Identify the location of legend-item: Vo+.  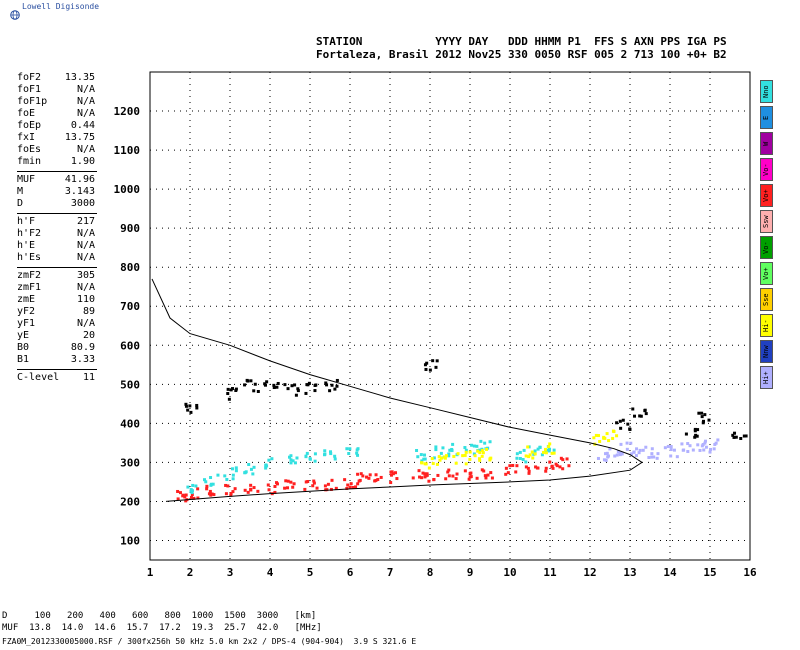
(766, 195).